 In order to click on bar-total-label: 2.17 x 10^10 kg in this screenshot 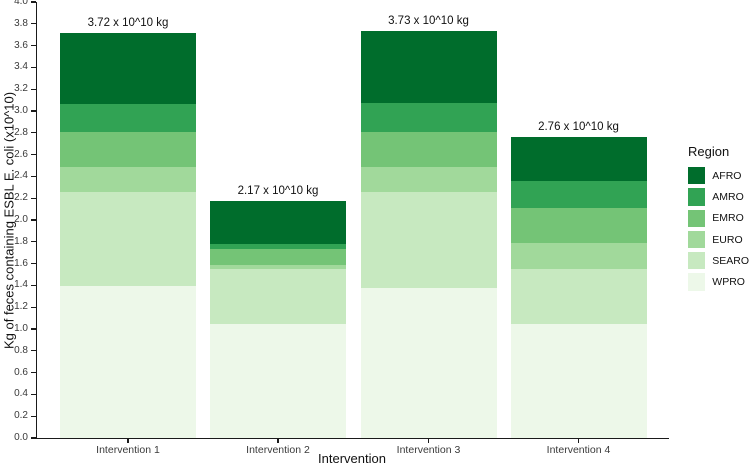, I will do `click(278, 191)`.